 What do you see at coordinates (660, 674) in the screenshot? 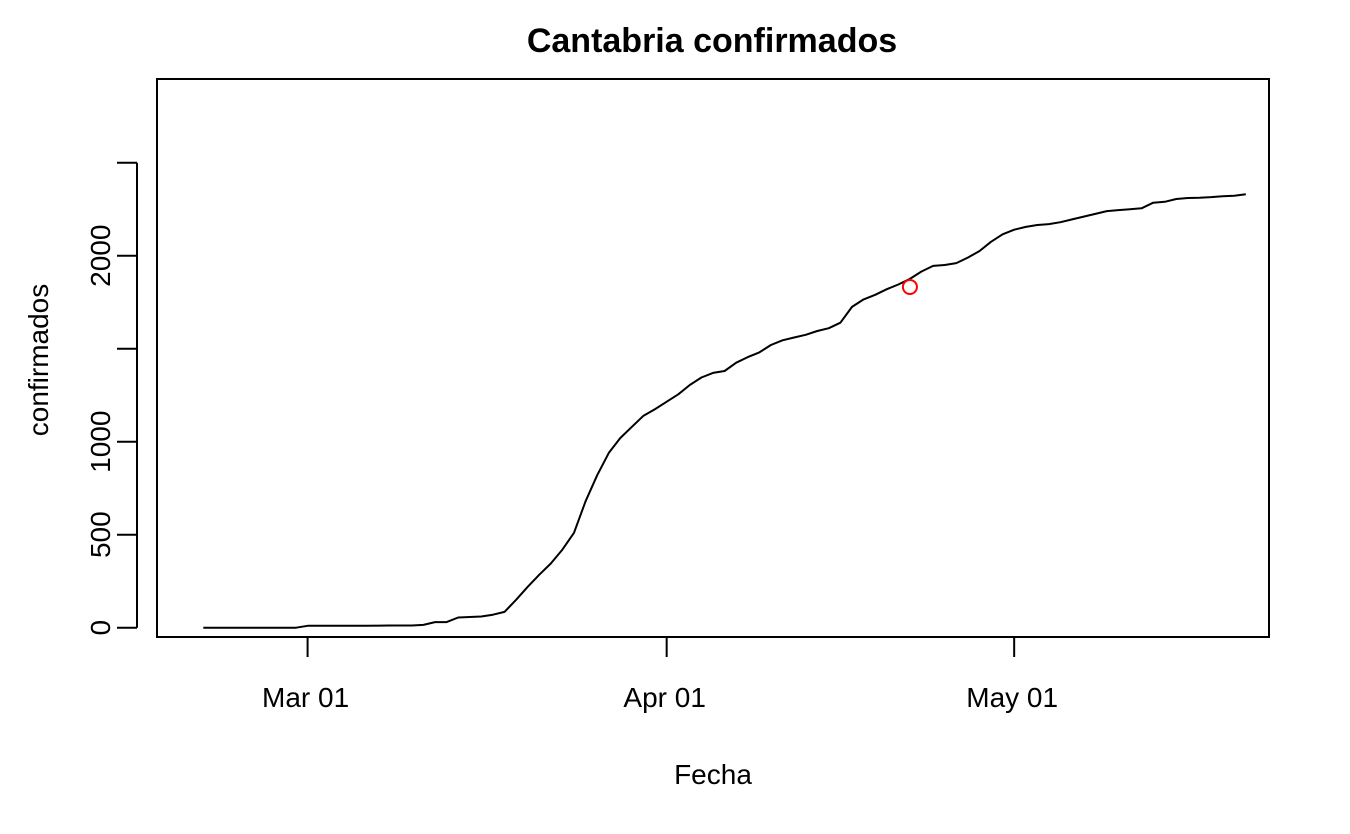
I see `x-axis: Mar 01 Apr 01 May 01` at bounding box center [660, 674].